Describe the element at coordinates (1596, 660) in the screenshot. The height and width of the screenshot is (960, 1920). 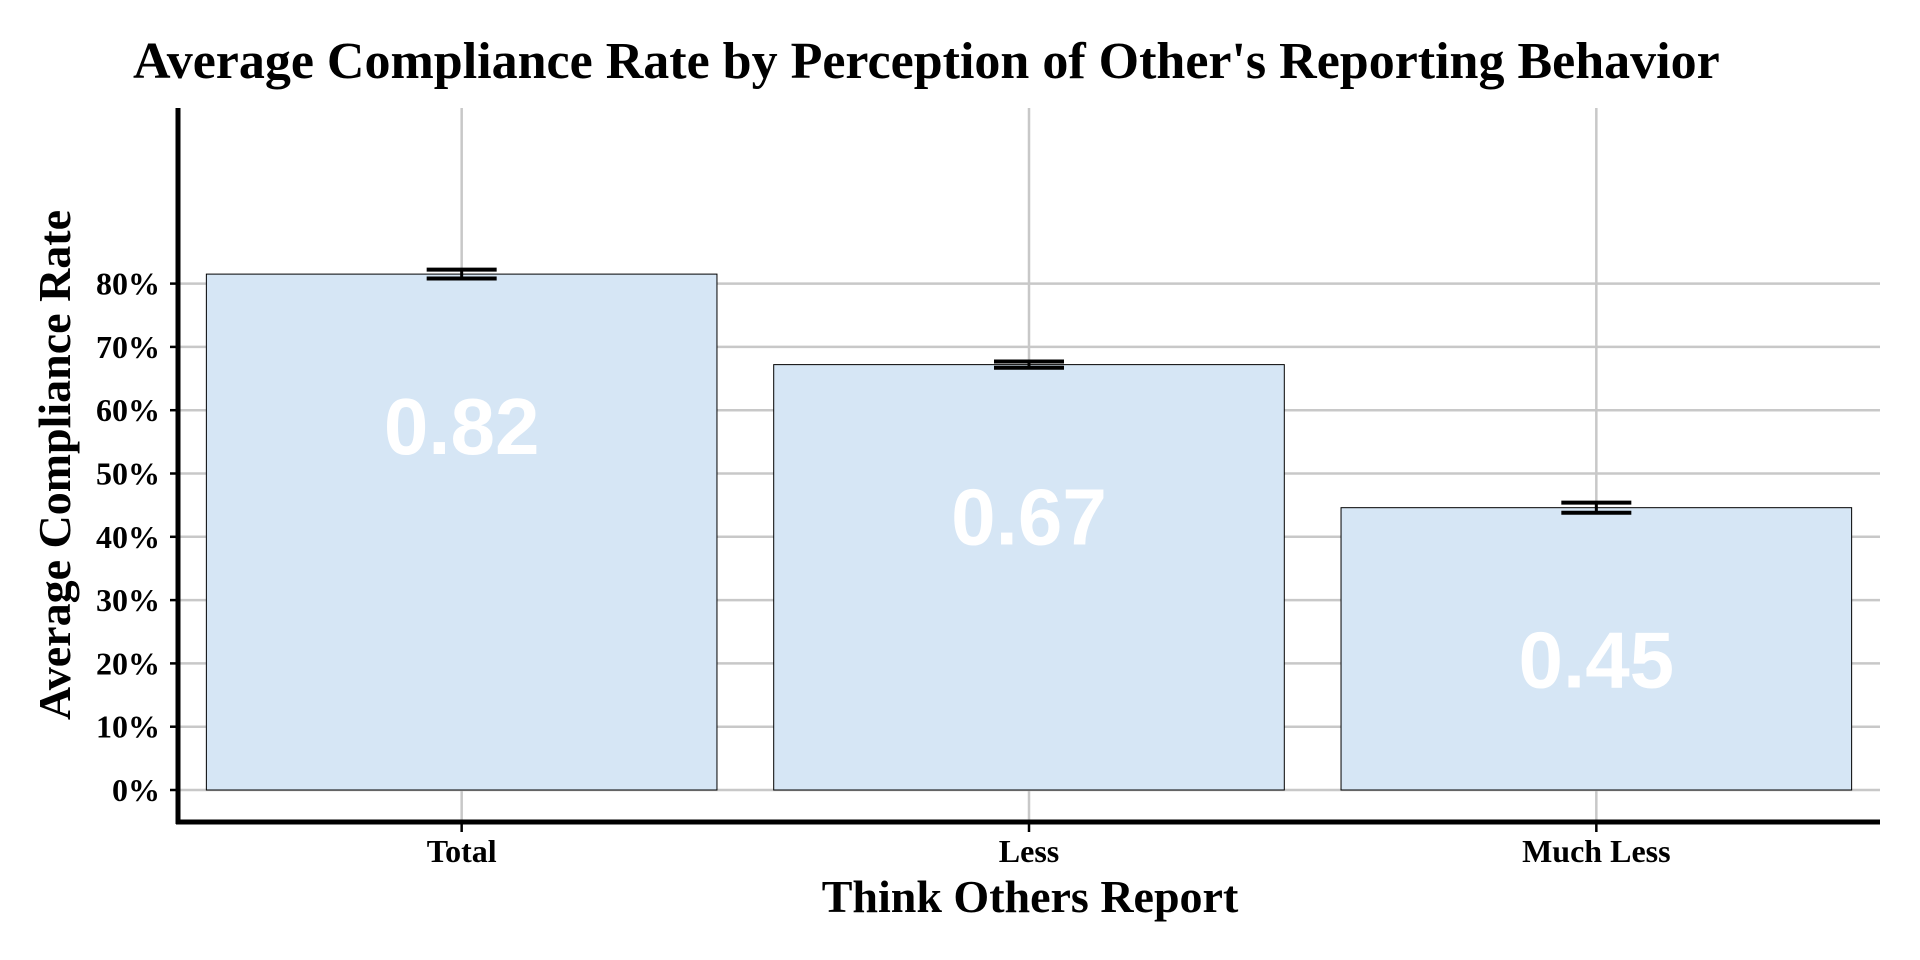
I see `data-label: 0.45` at that location.